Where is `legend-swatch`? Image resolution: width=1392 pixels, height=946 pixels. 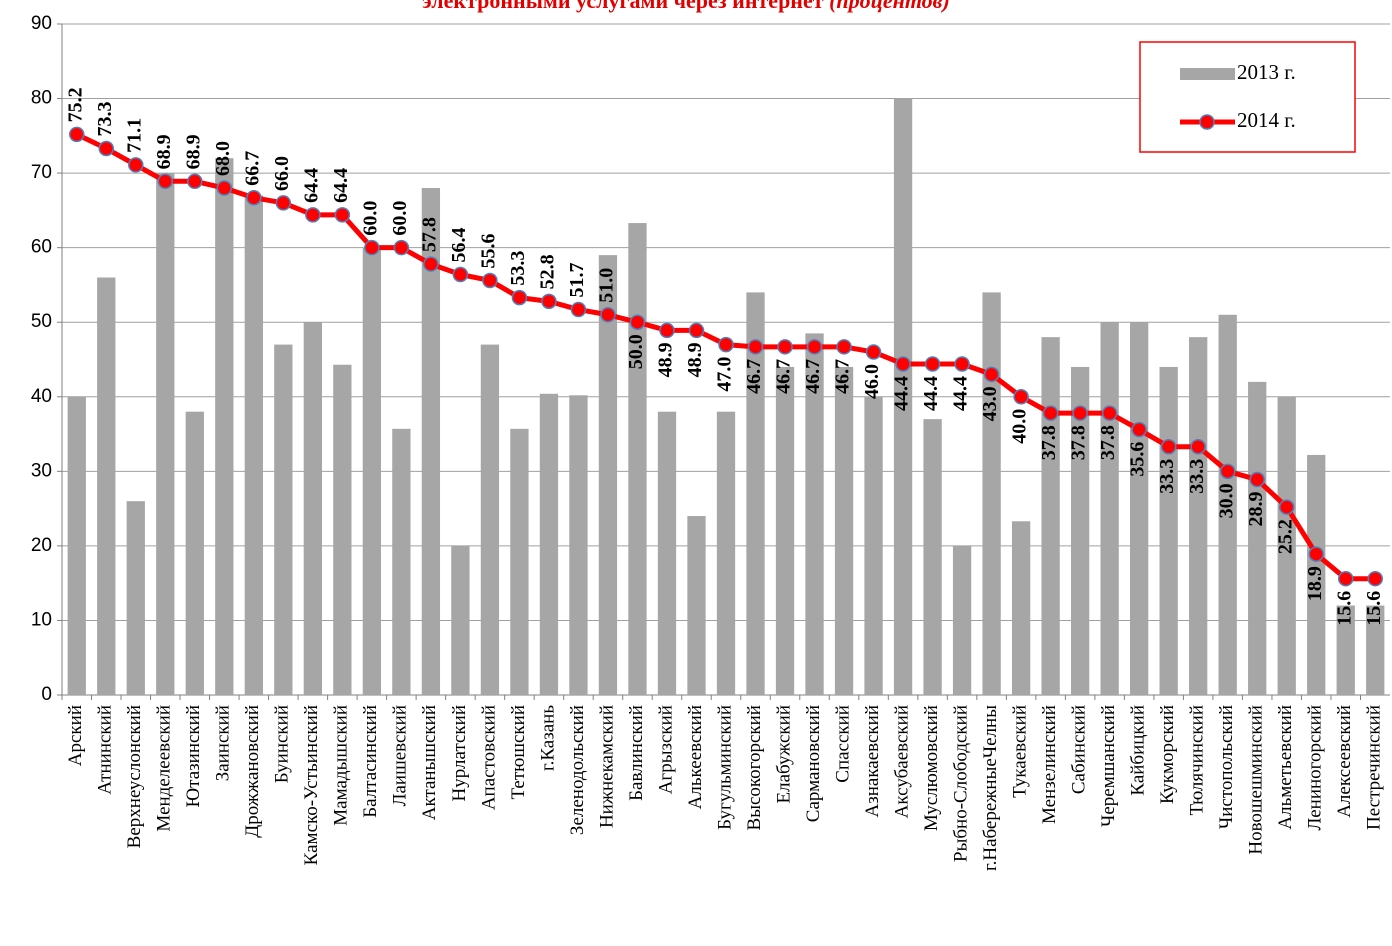 legend-swatch is located at coordinates (1207, 74).